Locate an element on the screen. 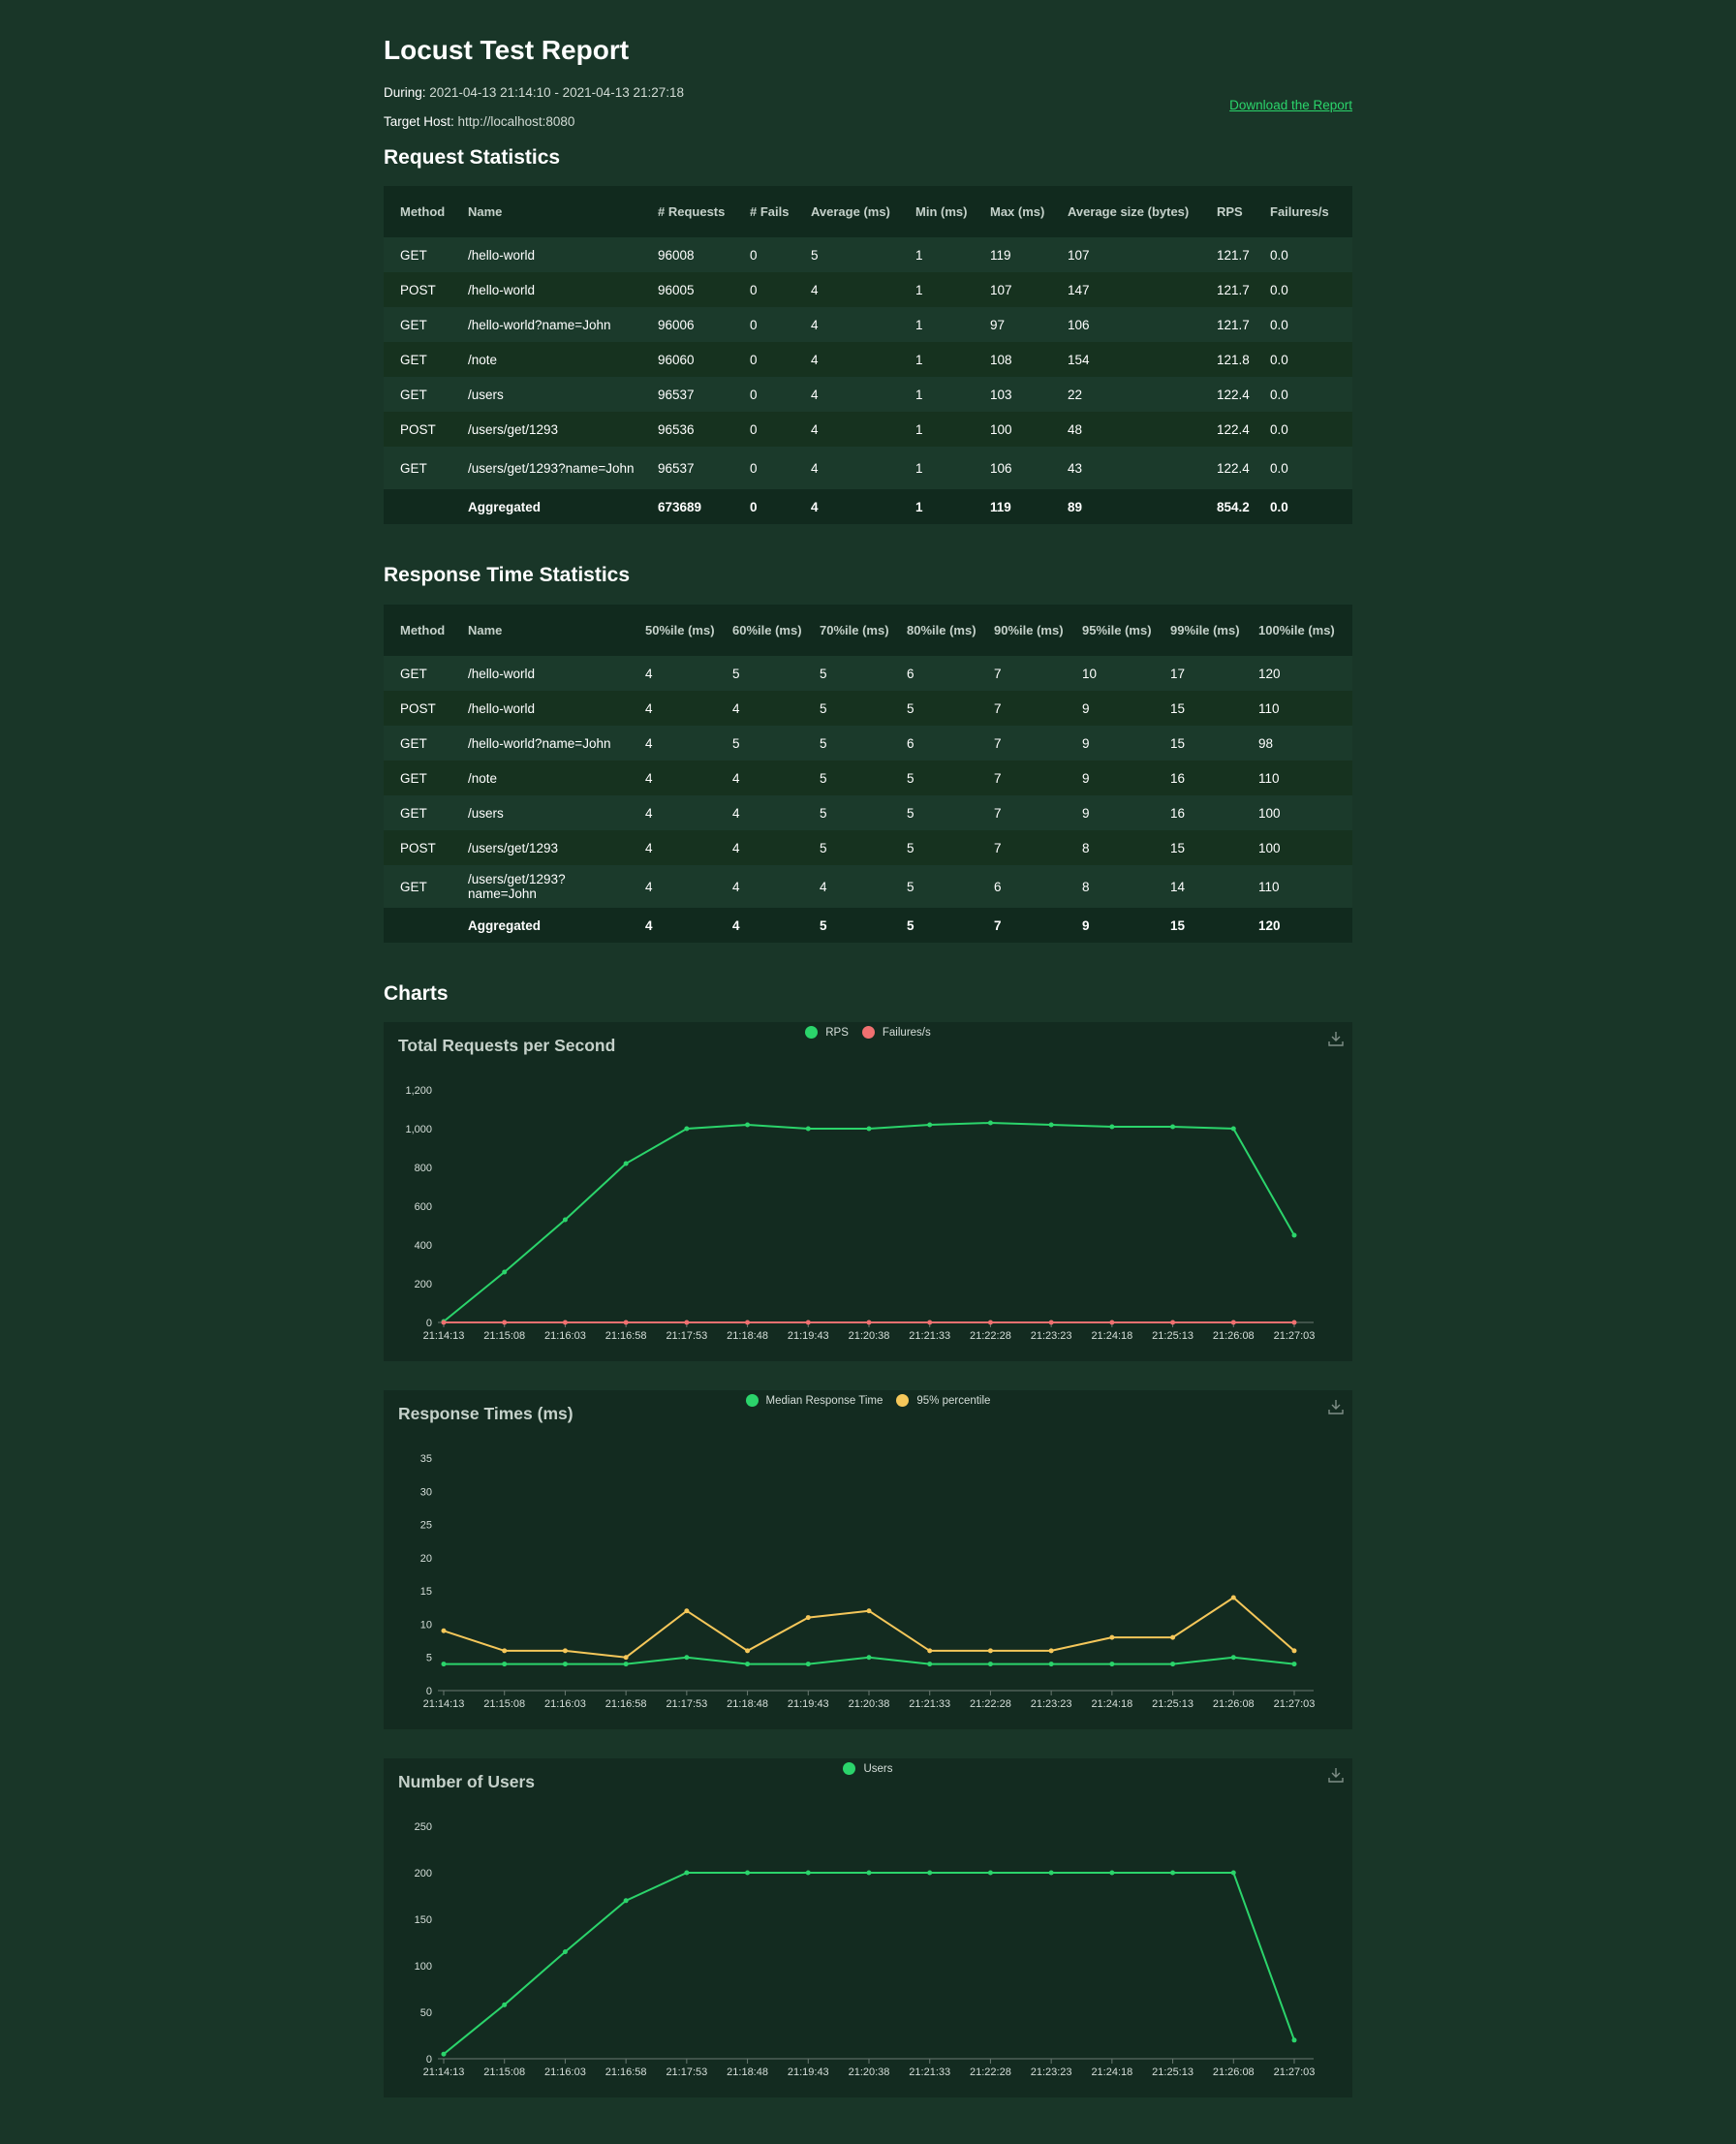  legend-item: RPS is located at coordinates (827, 1032).